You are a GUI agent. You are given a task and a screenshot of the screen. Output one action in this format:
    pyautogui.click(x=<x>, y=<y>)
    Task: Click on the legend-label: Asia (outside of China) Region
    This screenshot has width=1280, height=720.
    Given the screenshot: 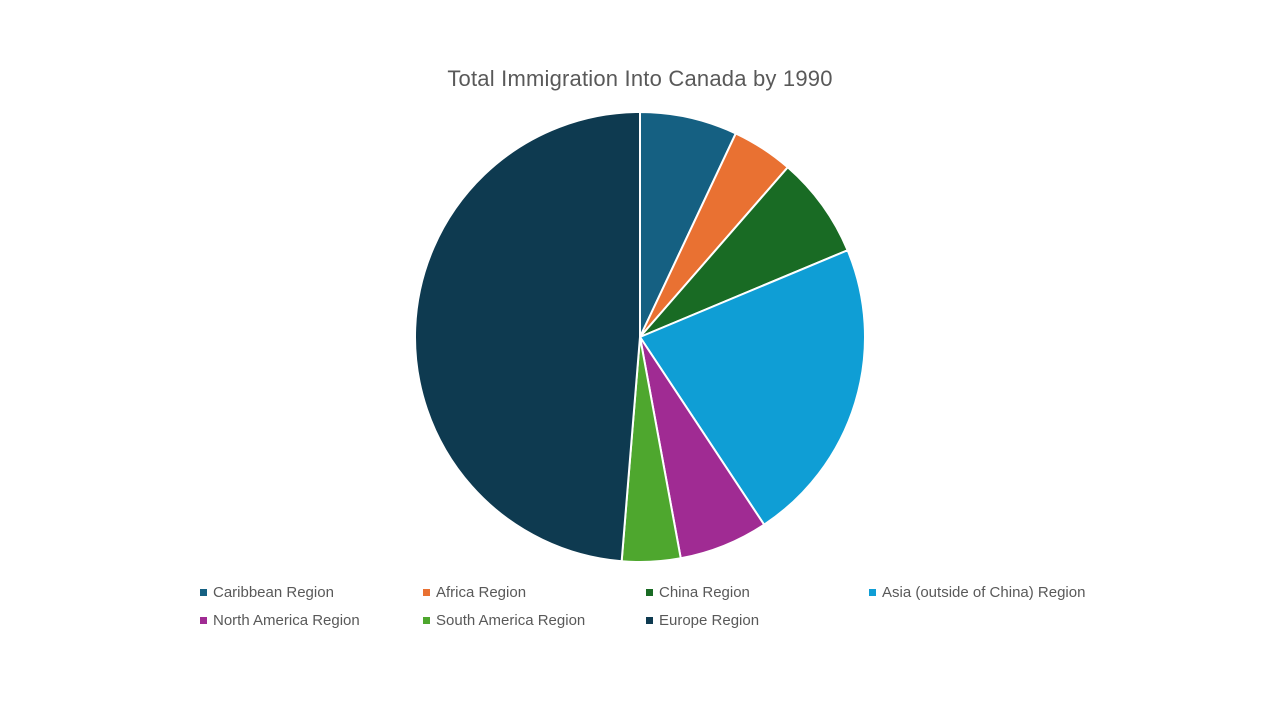 What is the action you would take?
    pyautogui.click(x=984, y=592)
    